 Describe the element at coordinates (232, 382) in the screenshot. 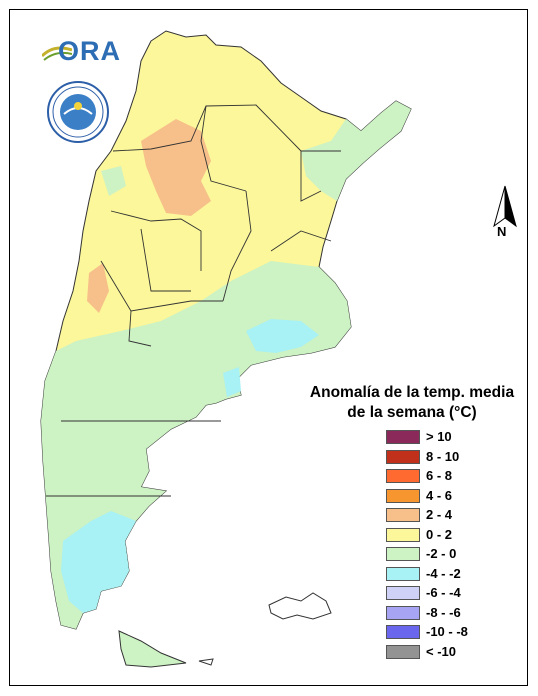

I see `zone-minus4-2-coast` at that location.